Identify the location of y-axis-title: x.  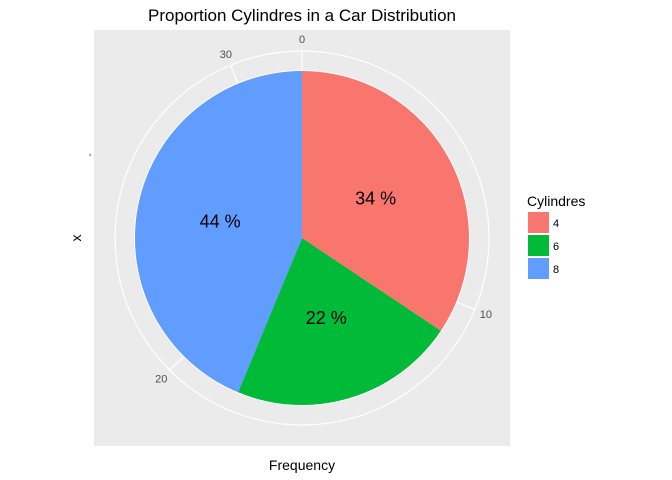
(76, 238).